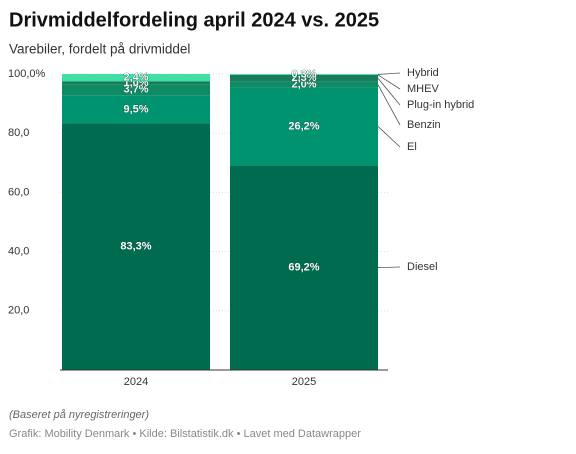 Image resolution: width=576 pixels, height=454 pixels. I want to click on legend-label: Plug-in hybrid, so click(440, 105).